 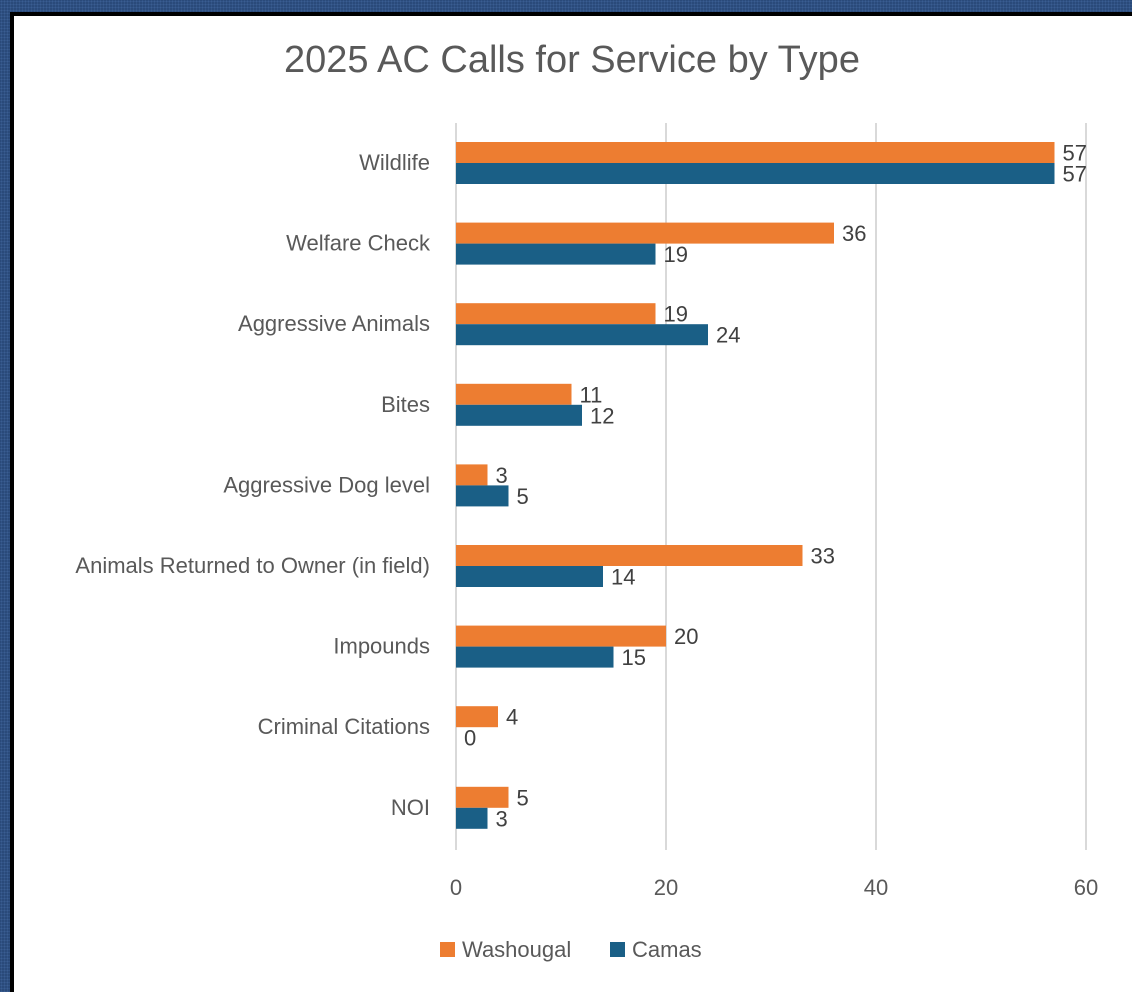 I want to click on bar-washougal-wildlife, so click(x=755, y=152).